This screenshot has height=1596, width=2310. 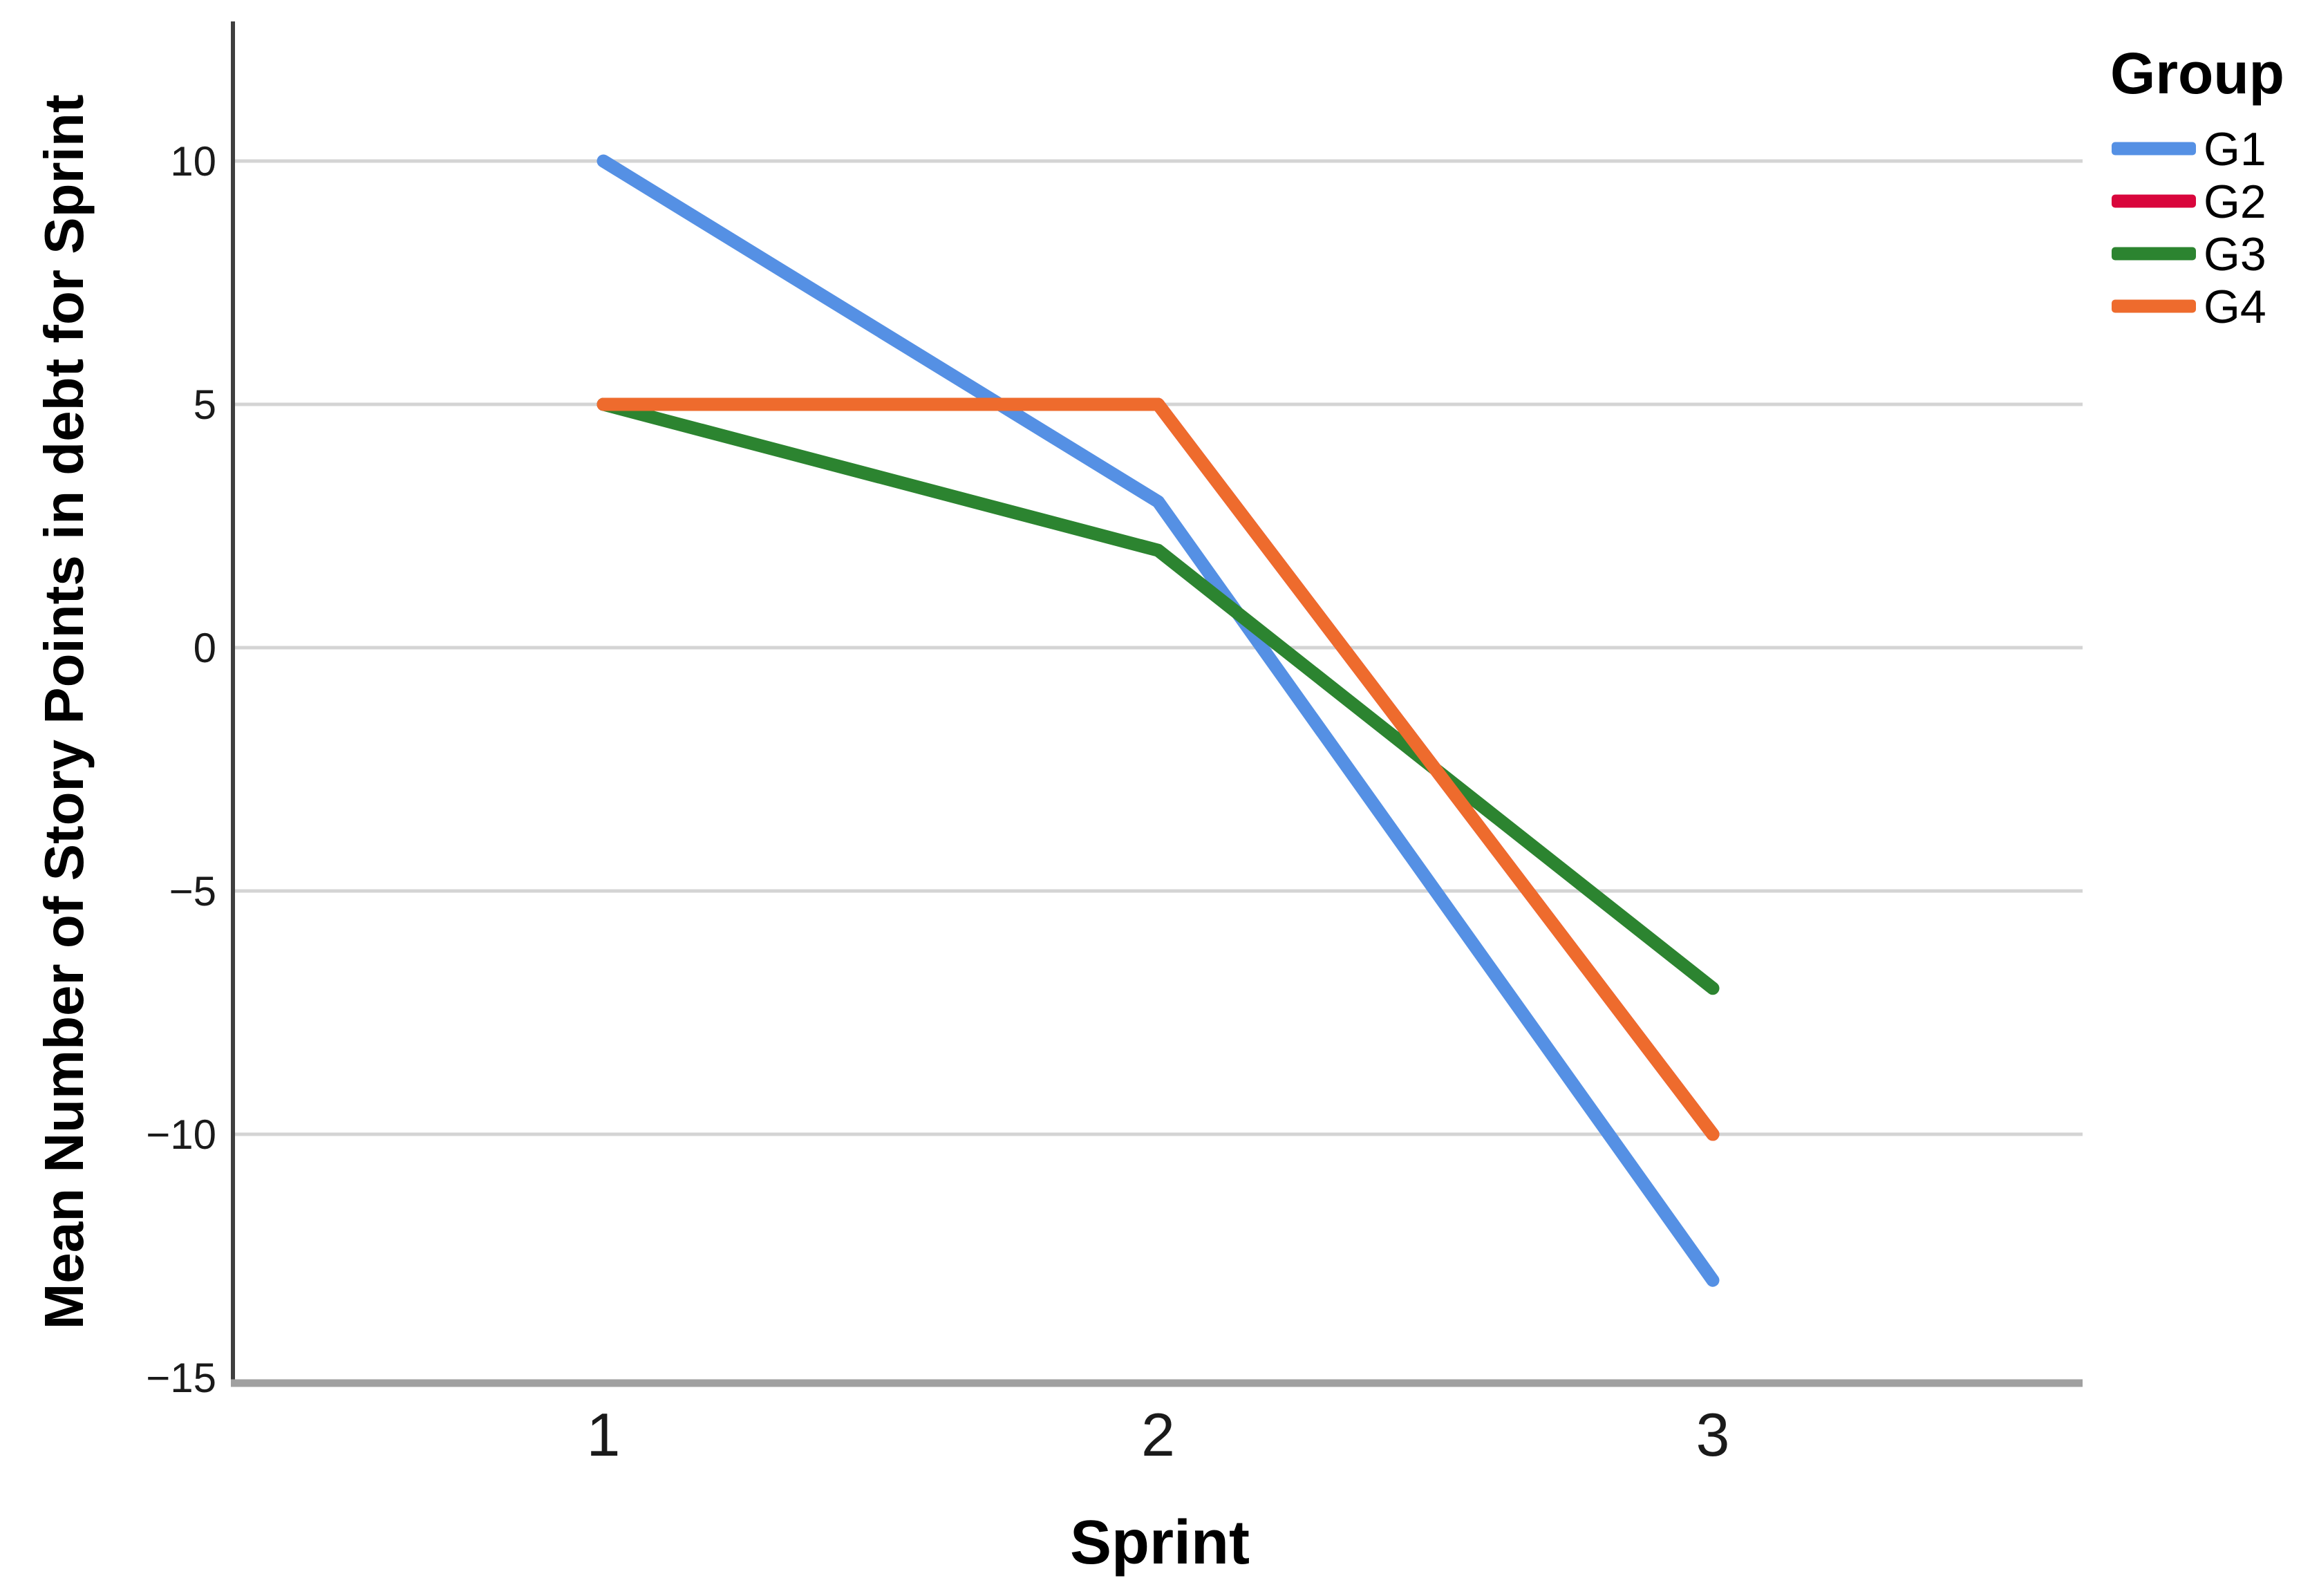 What do you see at coordinates (192, 891) in the screenshot?
I see `y-tick-label--5: −5` at bounding box center [192, 891].